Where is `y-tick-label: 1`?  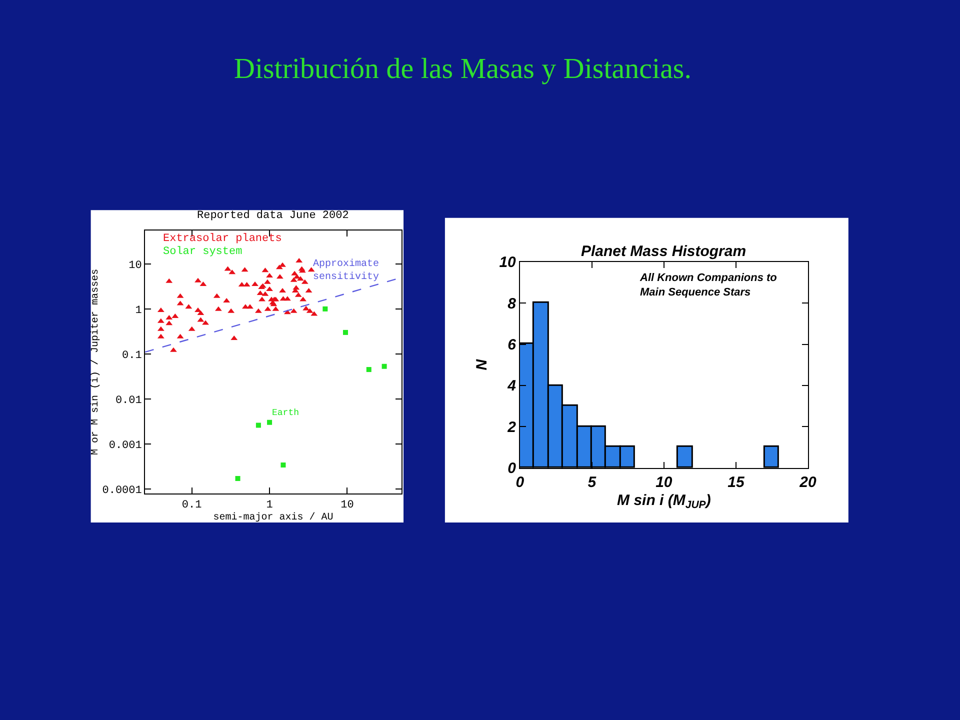 y-tick-label: 1 is located at coordinates (138, 310).